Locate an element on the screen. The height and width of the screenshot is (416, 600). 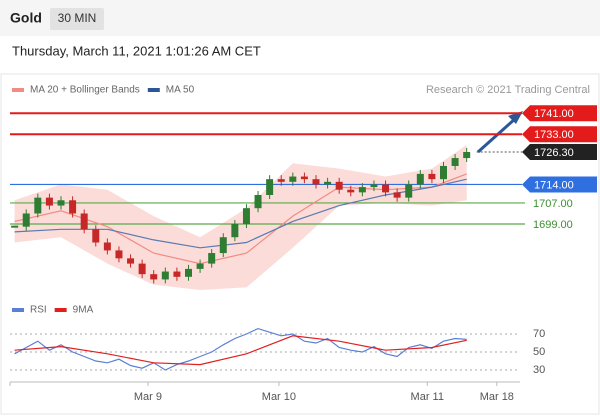
interval-button is located at coordinates (77, 19).